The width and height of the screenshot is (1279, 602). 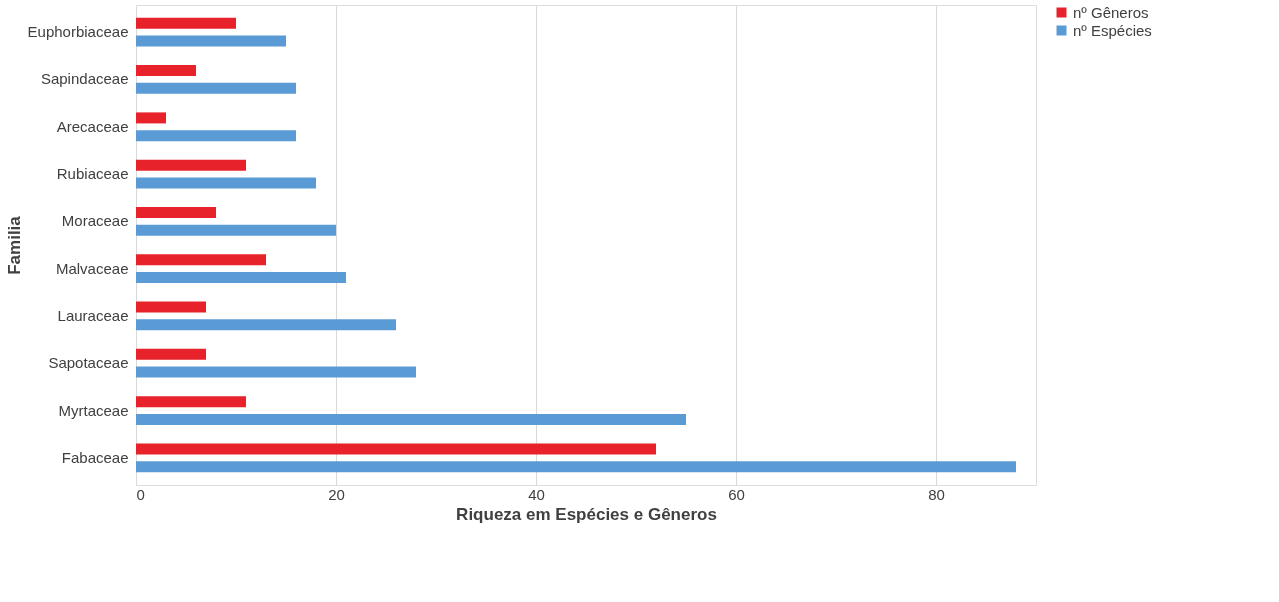 I want to click on y-axis-title: Familia, so click(x=14, y=245).